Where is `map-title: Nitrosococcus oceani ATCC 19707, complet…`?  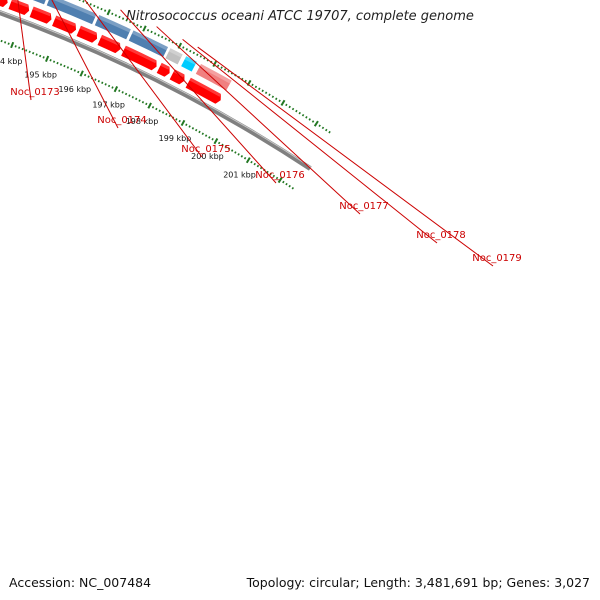 map-title: Nitrosococcus oceani ATCC 19707, complet… is located at coordinates (300, 16).